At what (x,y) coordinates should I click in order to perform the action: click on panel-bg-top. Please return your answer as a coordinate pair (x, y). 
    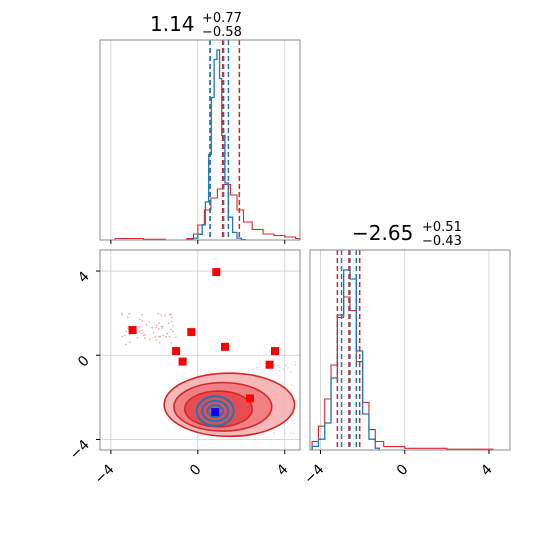
    Looking at the image, I should click on (200, 140).